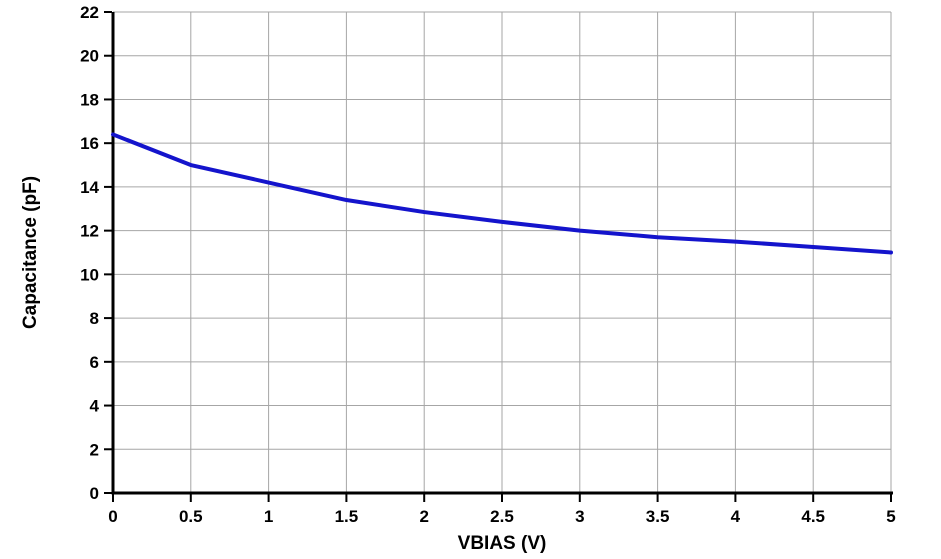  What do you see at coordinates (268, 516) in the screenshot?
I see `x-tick-label: 1` at bounding box center [268, 516].